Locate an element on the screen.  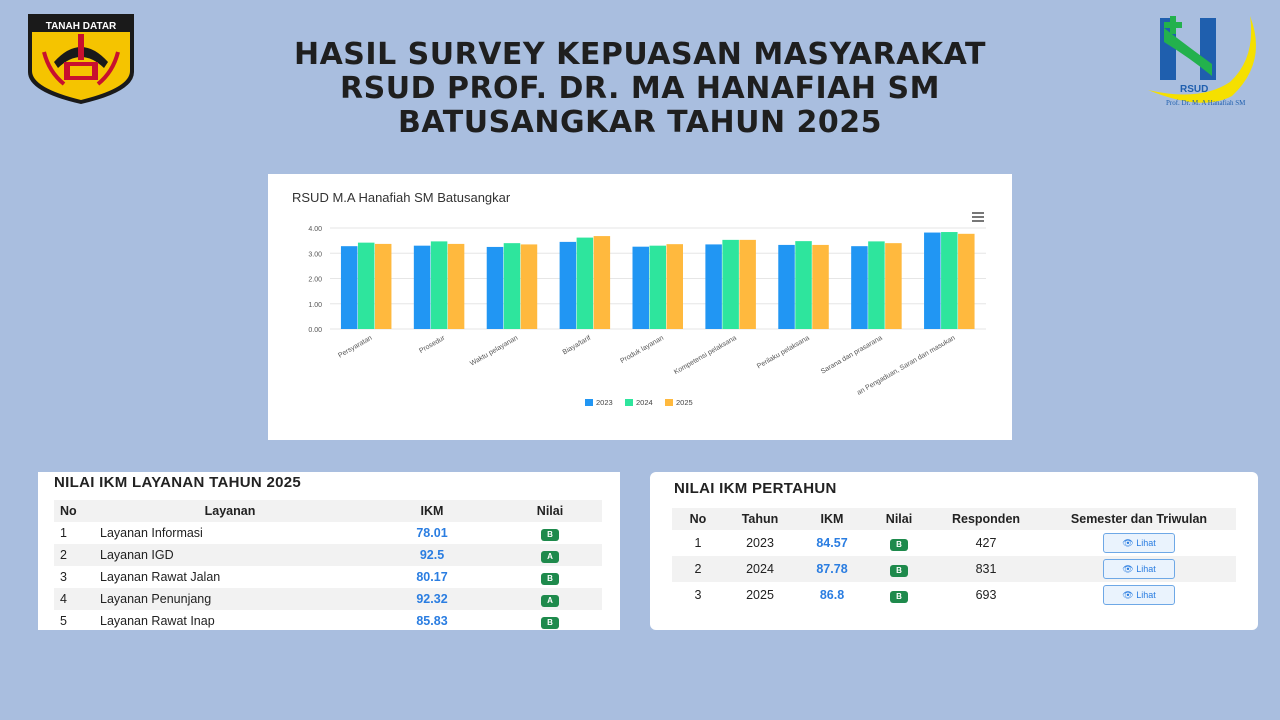
table-row: 3 2025 86.8 B 693 👁︎ Lihat is located at coordinates (954, 595).